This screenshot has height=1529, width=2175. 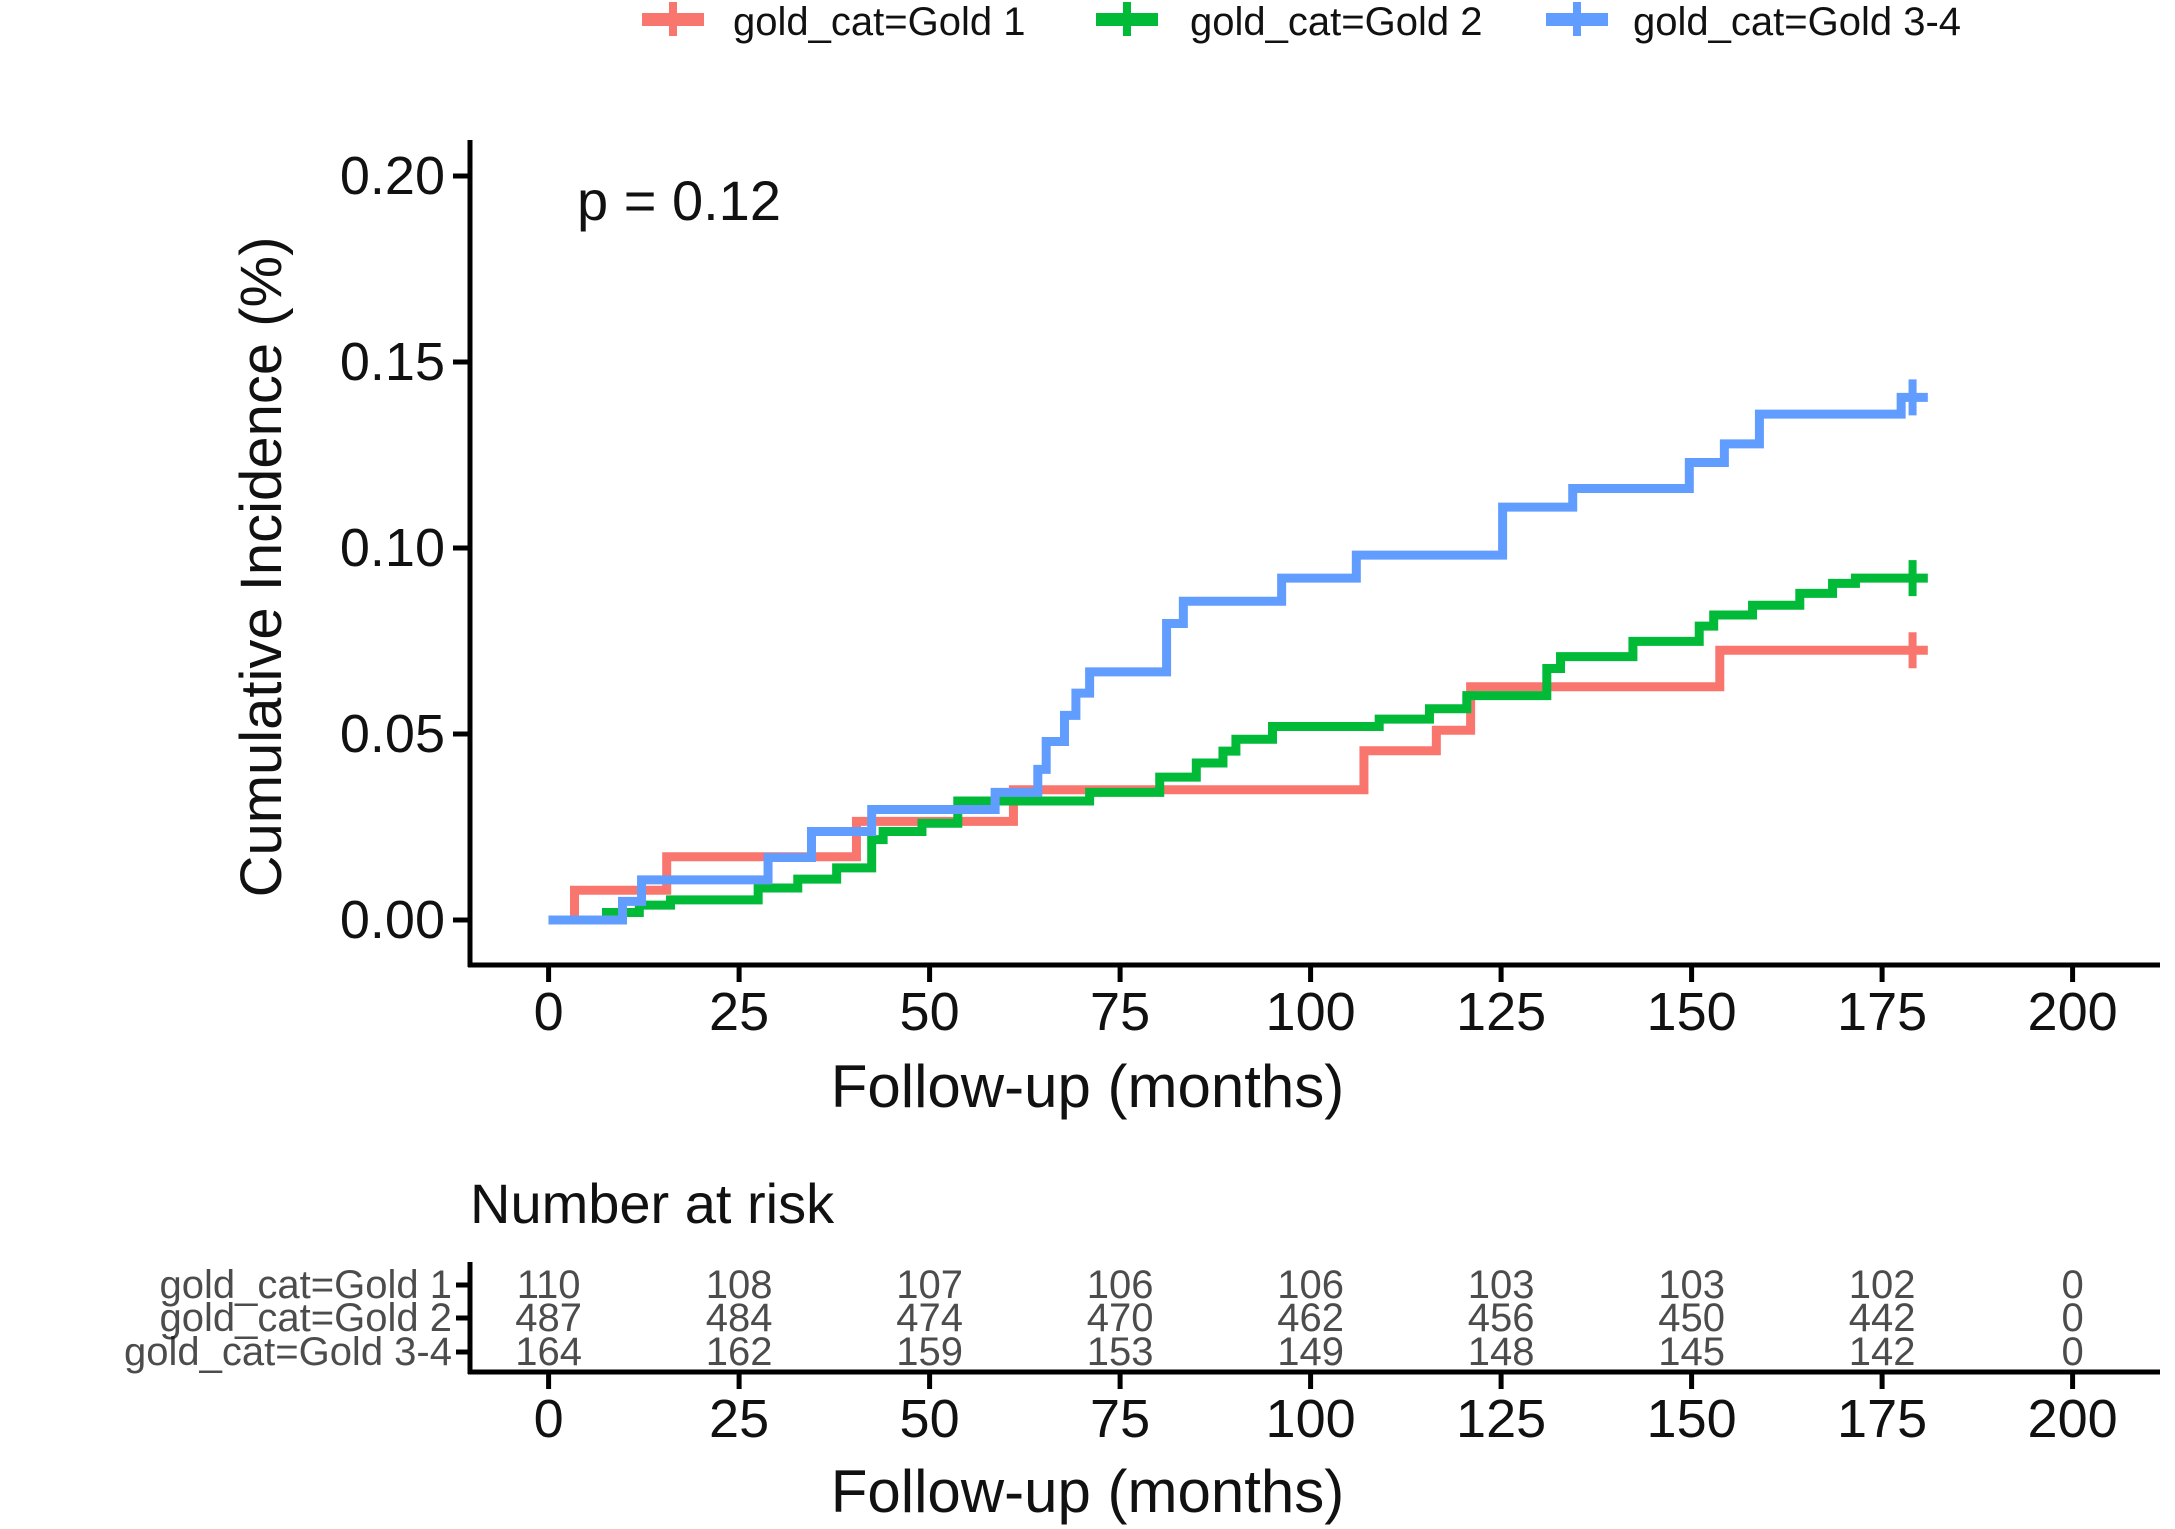 What do you see at coordinates (2073, 1012) in the screenshot?
I see `x-tick-label: 200` at bounding box center [2073, 1012].